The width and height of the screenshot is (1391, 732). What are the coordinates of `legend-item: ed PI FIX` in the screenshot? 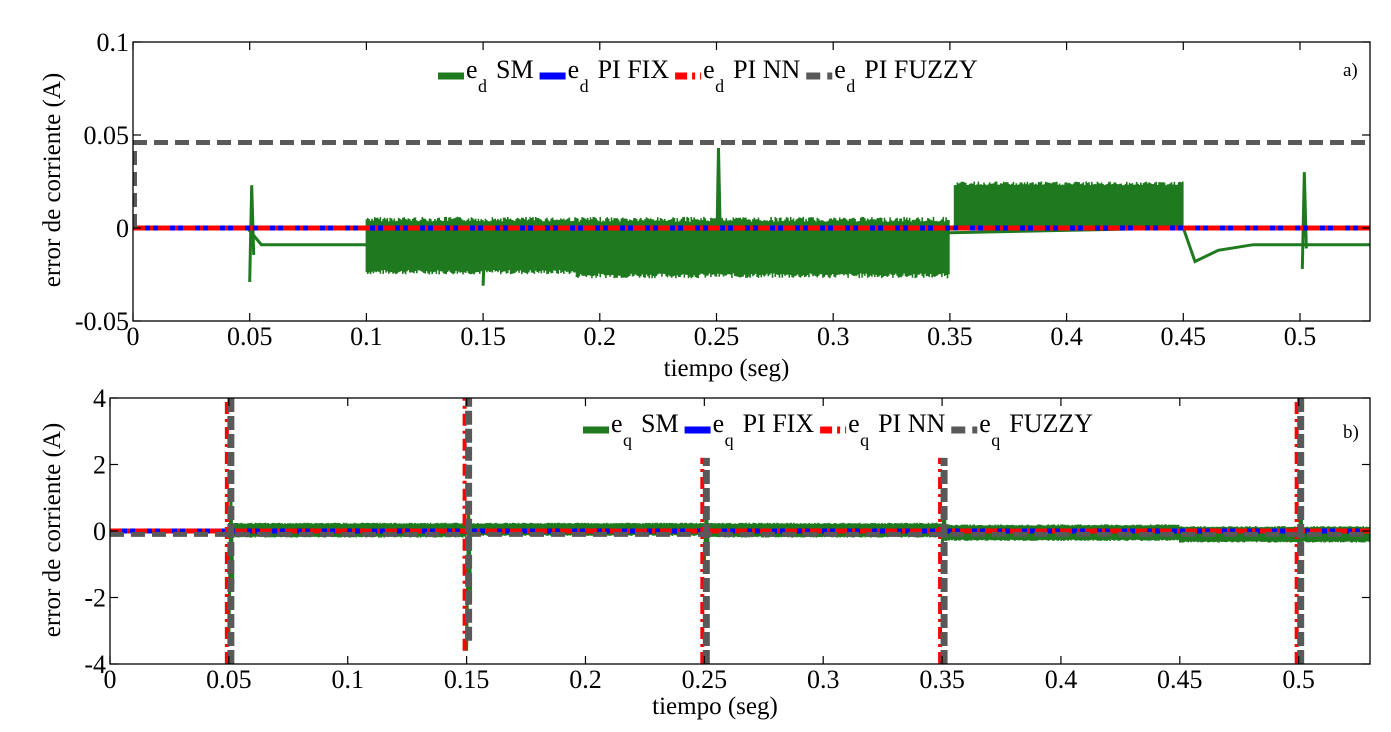 It's located at (604, 75).